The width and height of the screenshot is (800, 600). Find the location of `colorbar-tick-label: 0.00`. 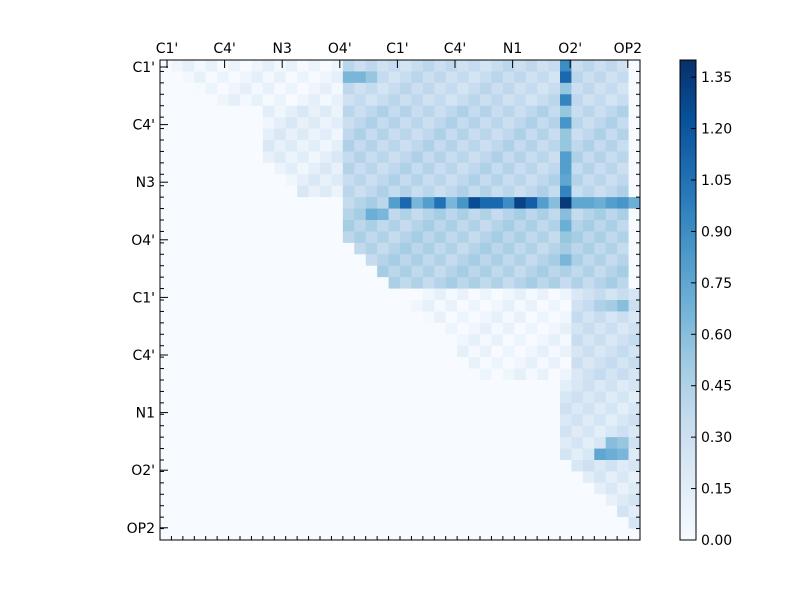

colorbar-tick-label: 0.00 is located at coordinates (716, 541).